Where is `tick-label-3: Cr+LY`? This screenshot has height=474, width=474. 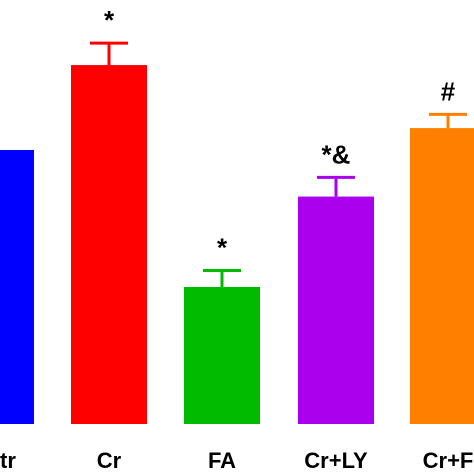
tick-label-3: Cr+LY is located at coordinates (336, 460).